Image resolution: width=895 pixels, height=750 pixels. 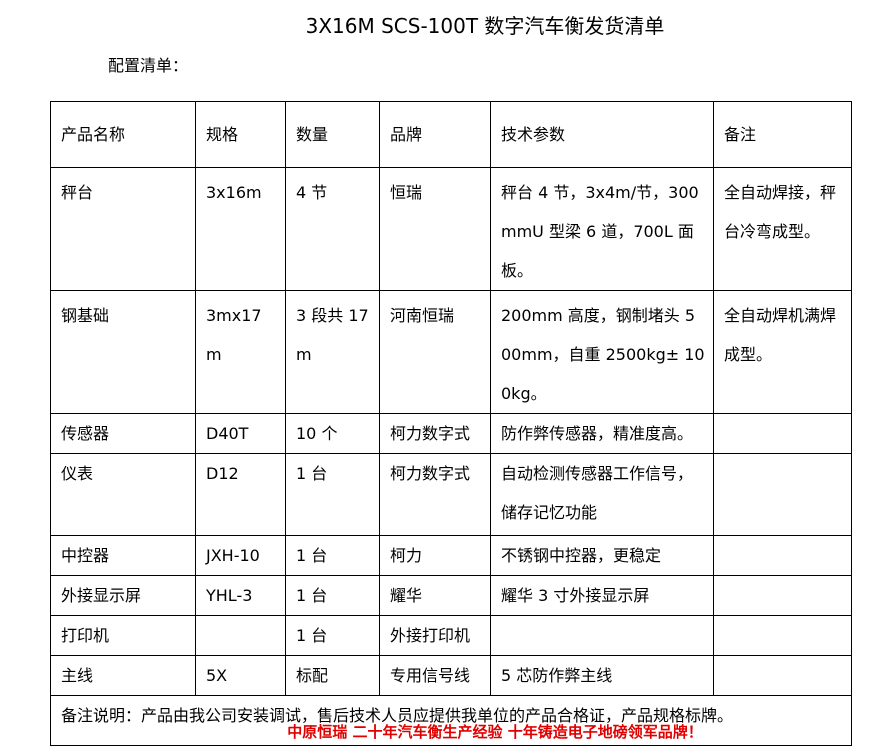 What do you see at coordinates (602, 675) in the screenshot?
I see `table-cell: 5 芯防作弊主线` at bounding box center [602, 675].